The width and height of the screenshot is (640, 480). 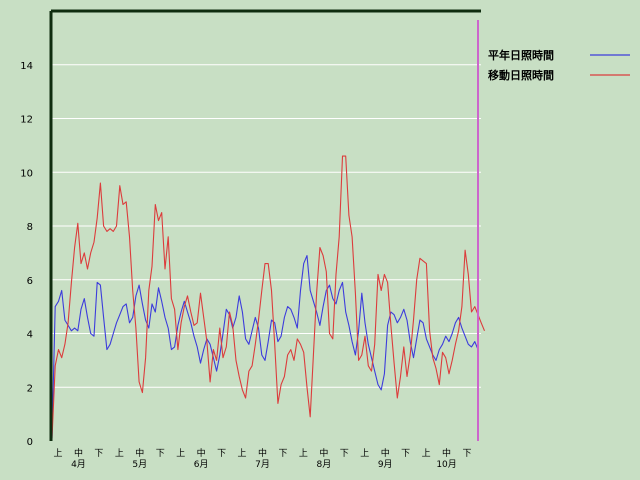 I want to click on month-label: 9月, so click(x=385, y=464).